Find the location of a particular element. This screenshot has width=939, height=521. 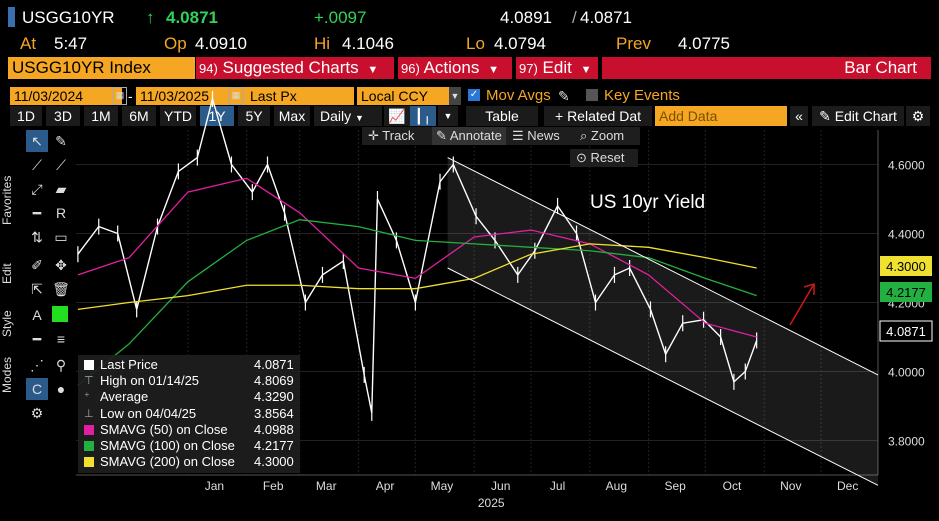

line-tool-icon: ⟋ is located at coordinates (37, 165).